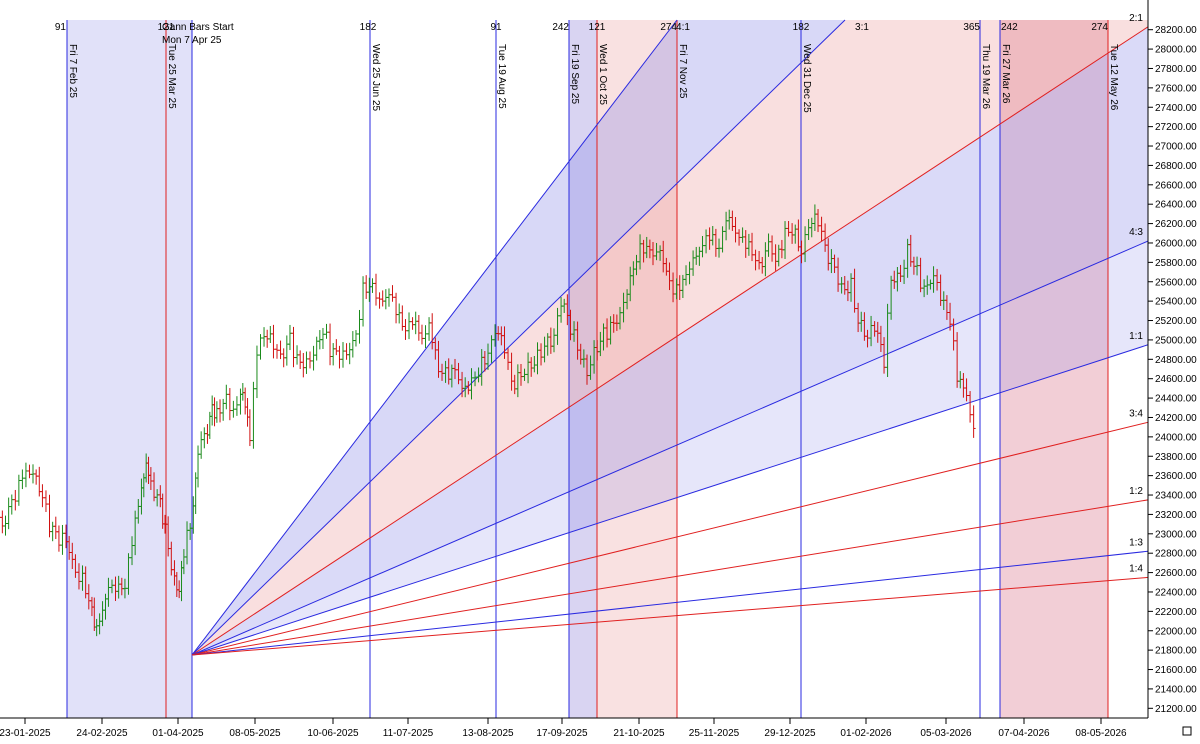 This screenshot has height=744, width=1200. I want to click on time-count-11: 274, so click(1099, 27).